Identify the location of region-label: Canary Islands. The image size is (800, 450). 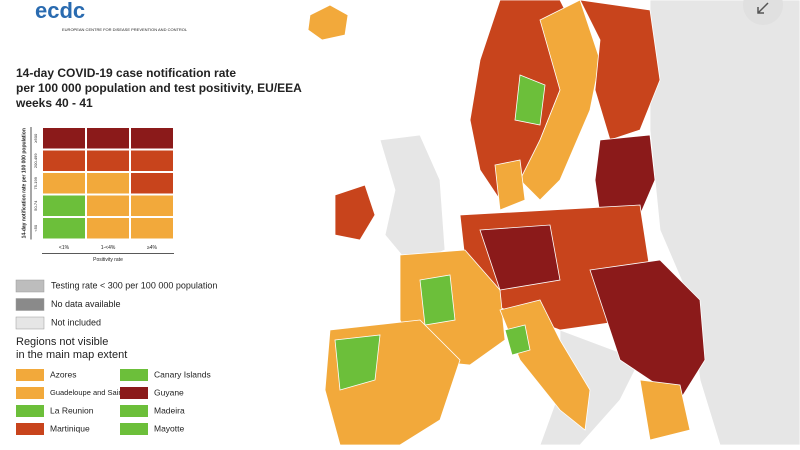
(182, 374).